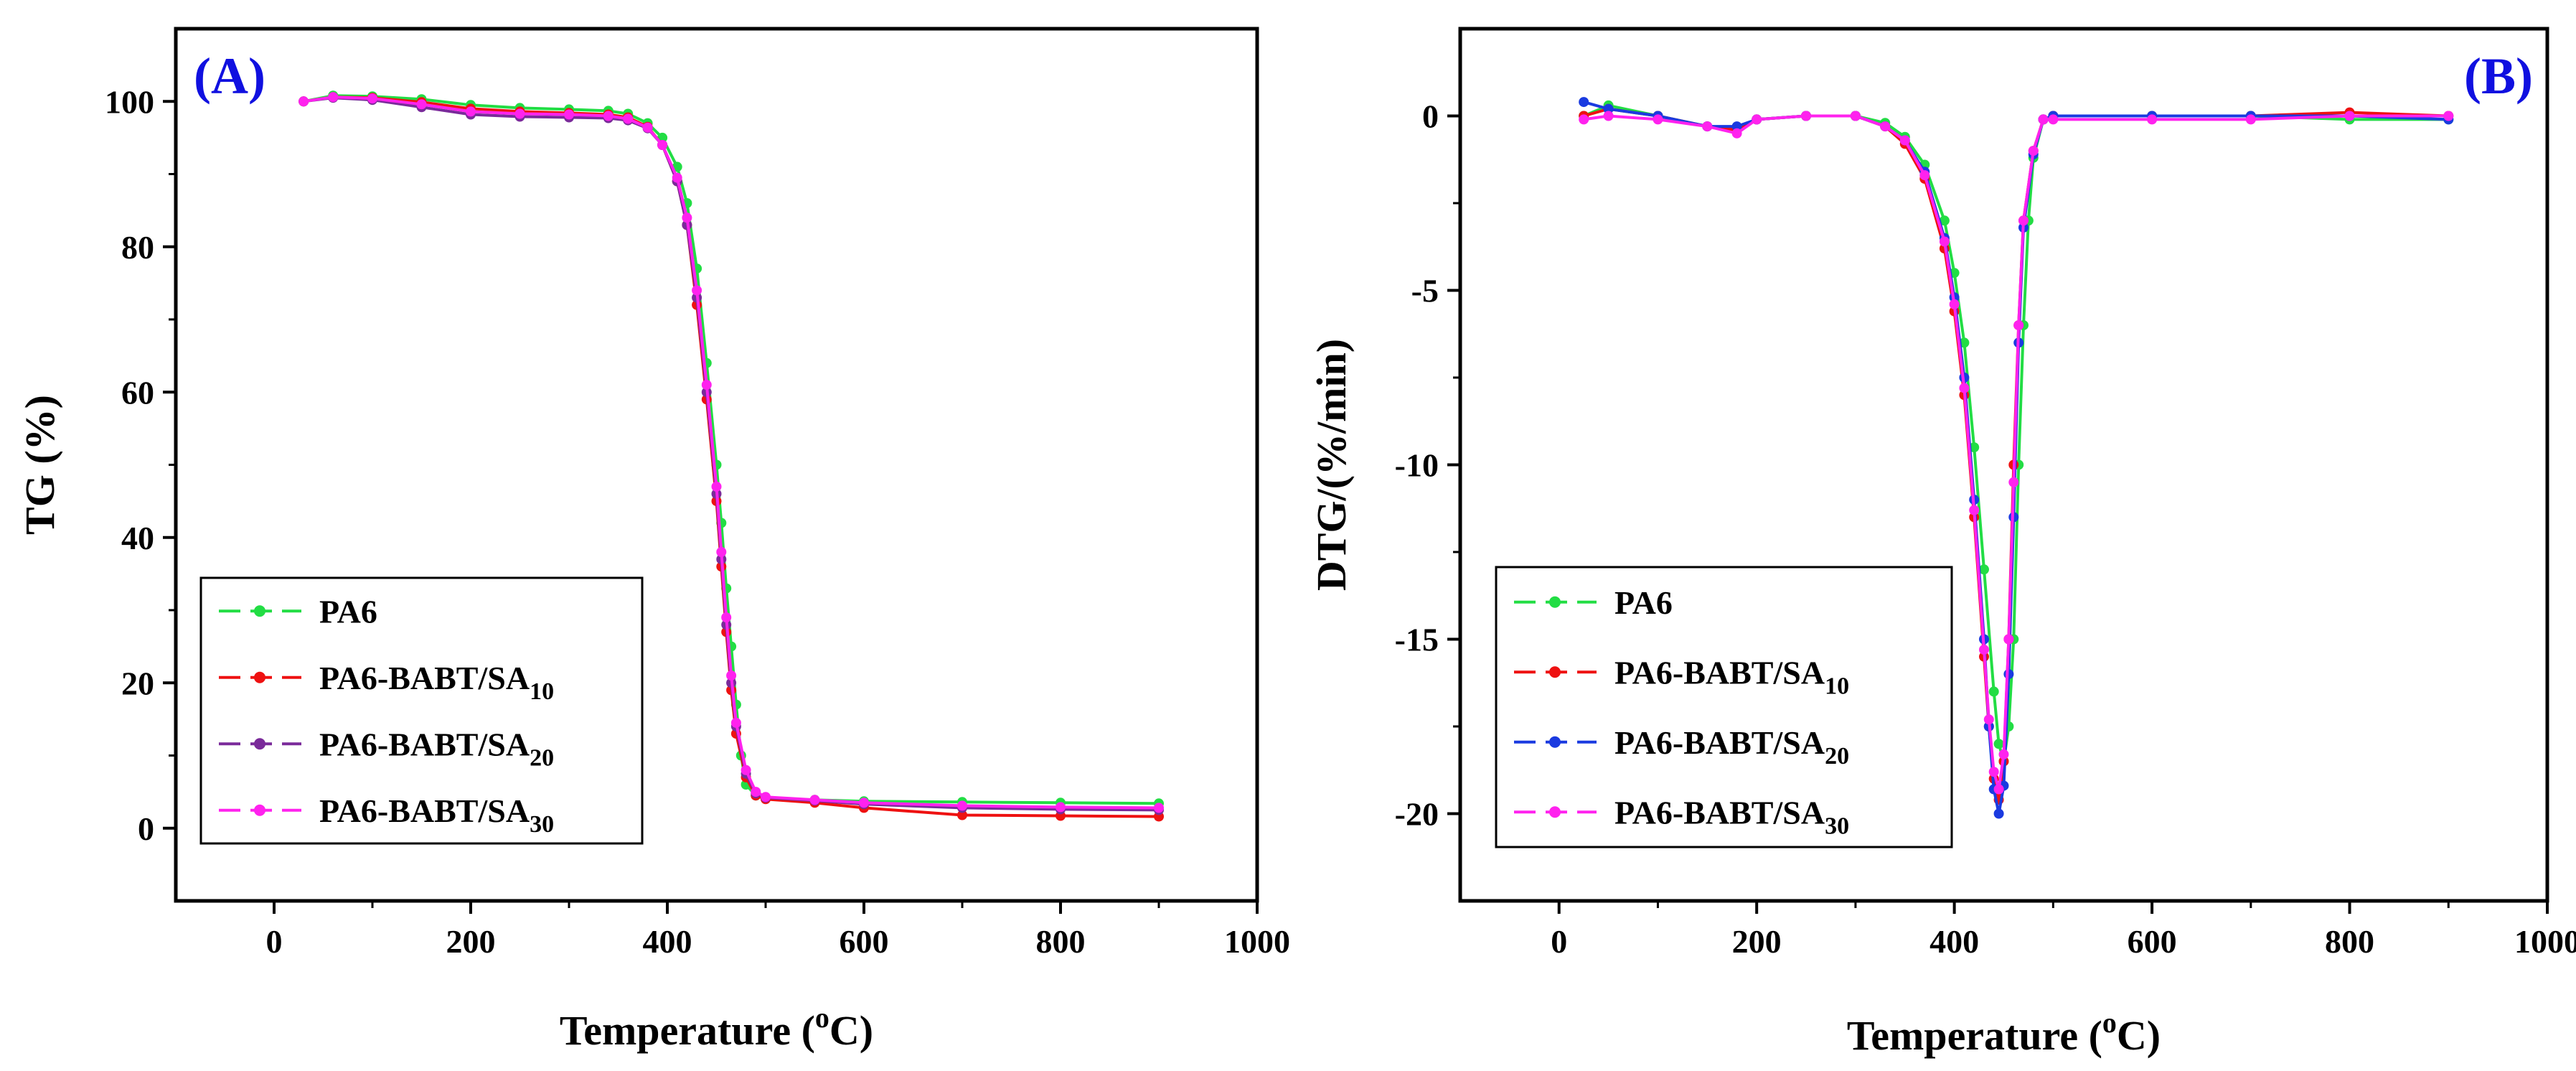  I want to click on y-tick-label: 40, so click(137, 538).